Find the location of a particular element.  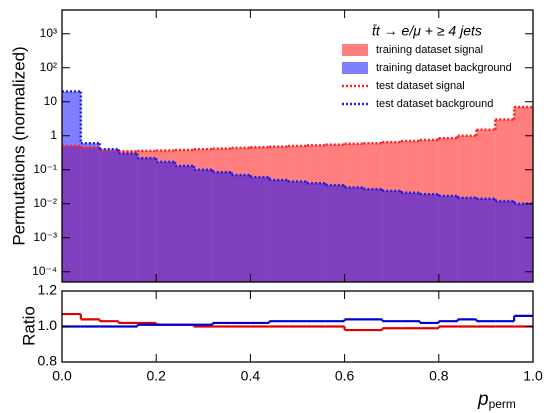

y-tick-label: 10⁻³ is located at coordinates (45, 237).